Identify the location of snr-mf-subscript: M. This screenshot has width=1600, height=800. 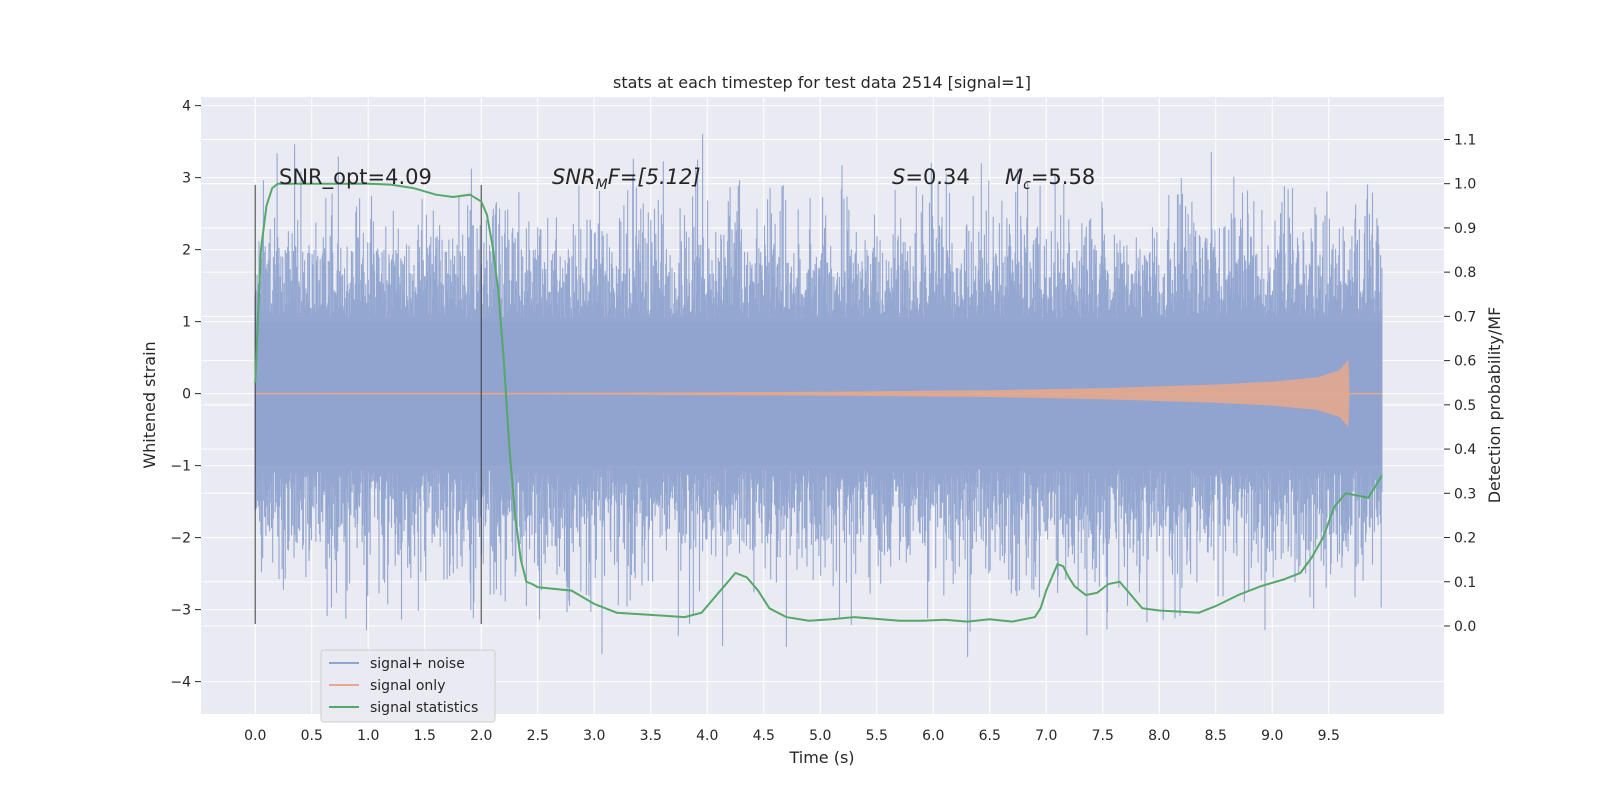
(602, 185).